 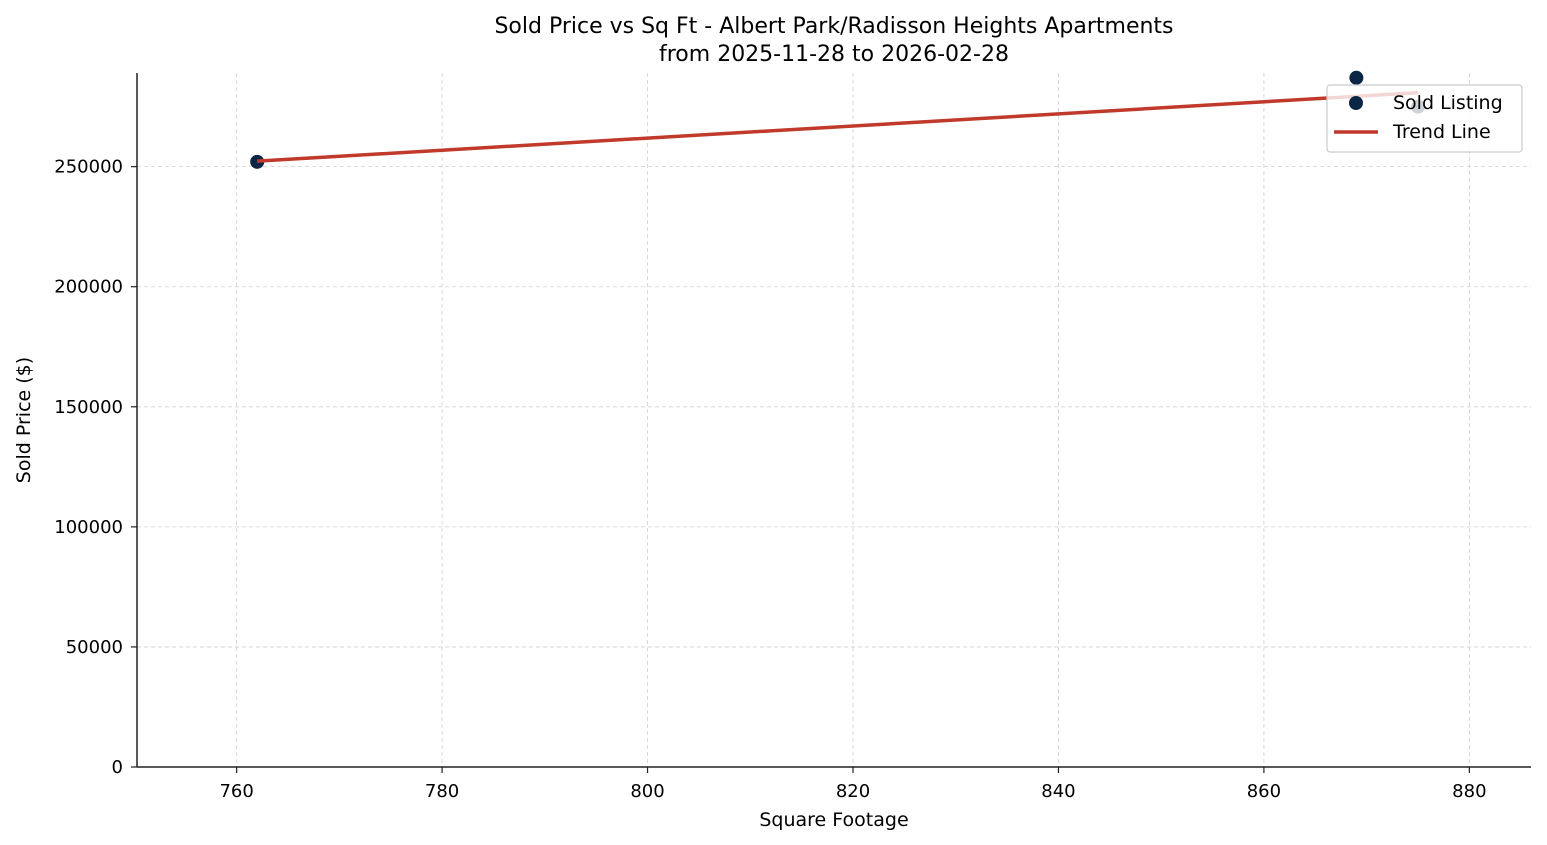 I want to click on x-tick-label: 800, so click(x=647, y=791).